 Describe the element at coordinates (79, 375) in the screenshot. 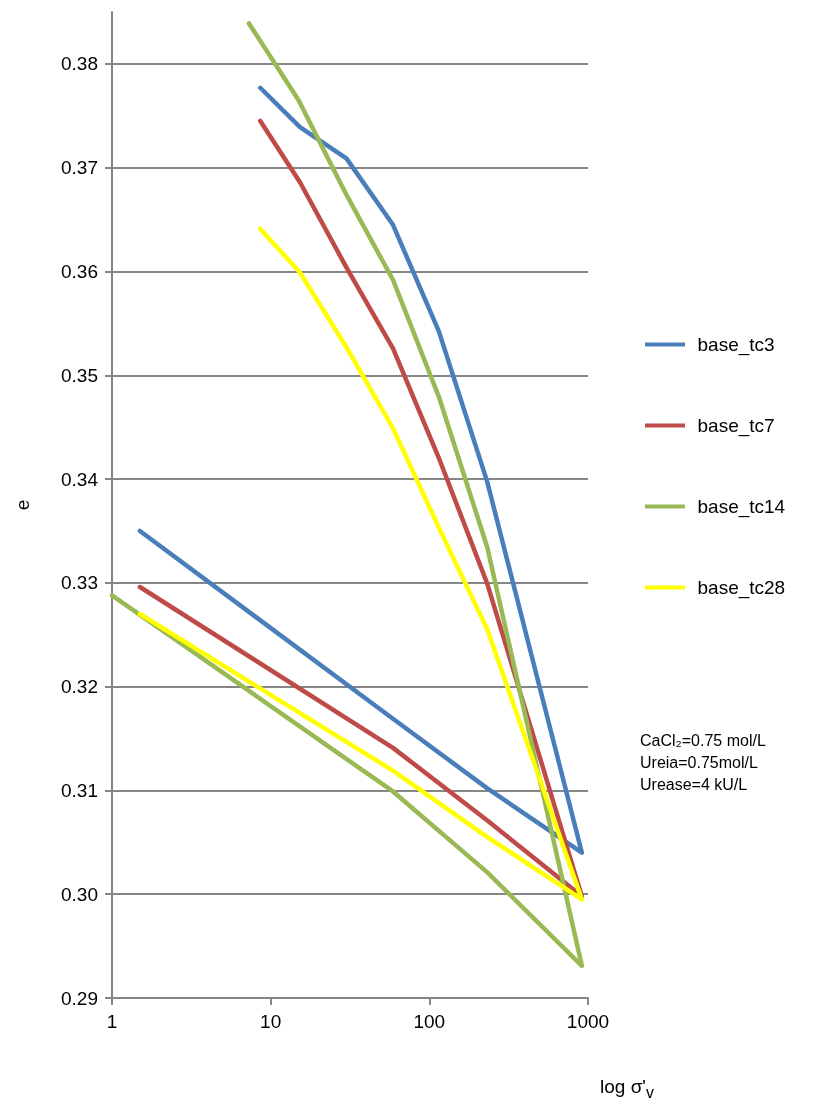

I see `y-tick-label: 0.35` at that location.